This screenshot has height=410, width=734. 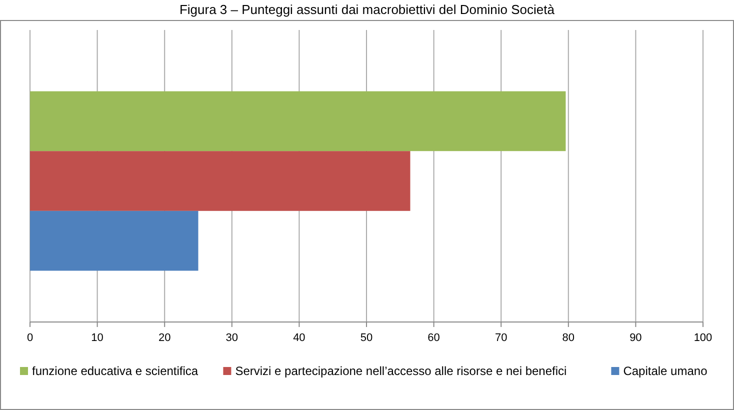 What do you see at coordinates (703, 338) in the screenshot?
I see `x-tick-label: 100` at bounding box center [703, 338].